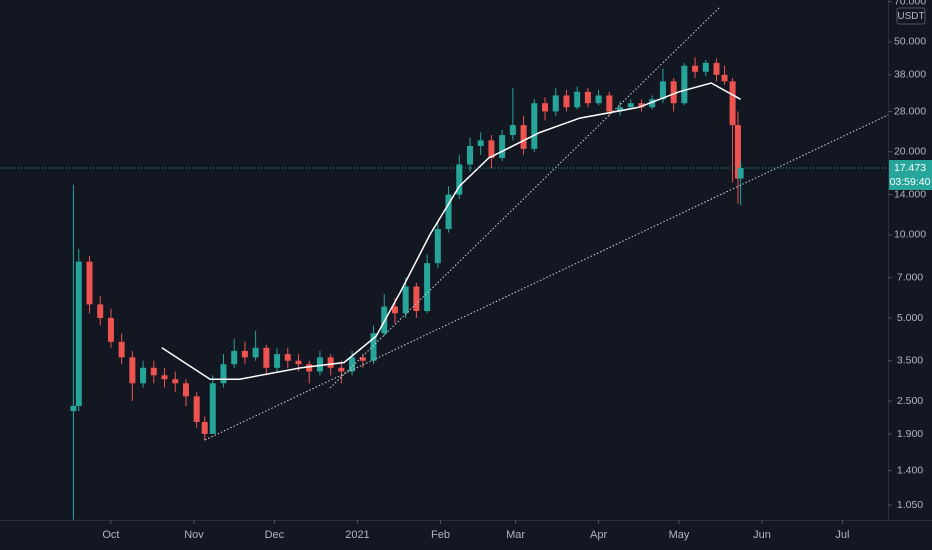  Describe the element at coordinates (910, 111) in the screenshot. I see `y-tick-label: 28.000` at that location.